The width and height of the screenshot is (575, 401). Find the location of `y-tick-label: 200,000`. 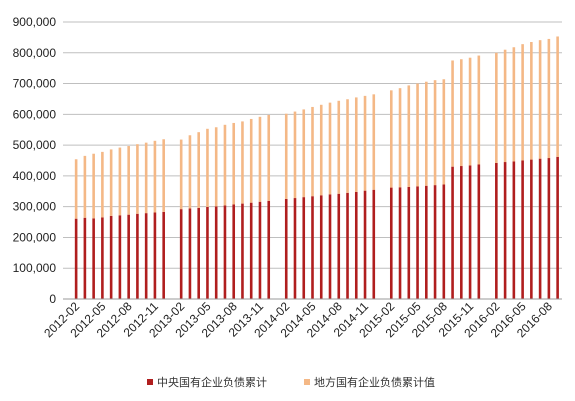

y-tick-label: 200,000 is located at coordinates (35, 237).